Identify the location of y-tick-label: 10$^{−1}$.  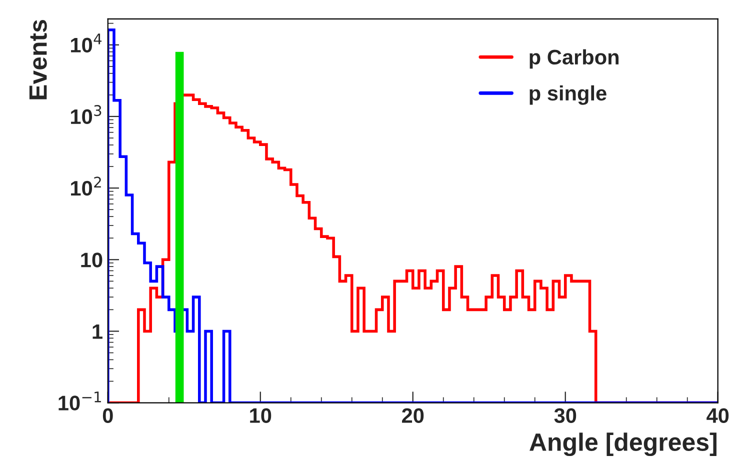
(79, 401).